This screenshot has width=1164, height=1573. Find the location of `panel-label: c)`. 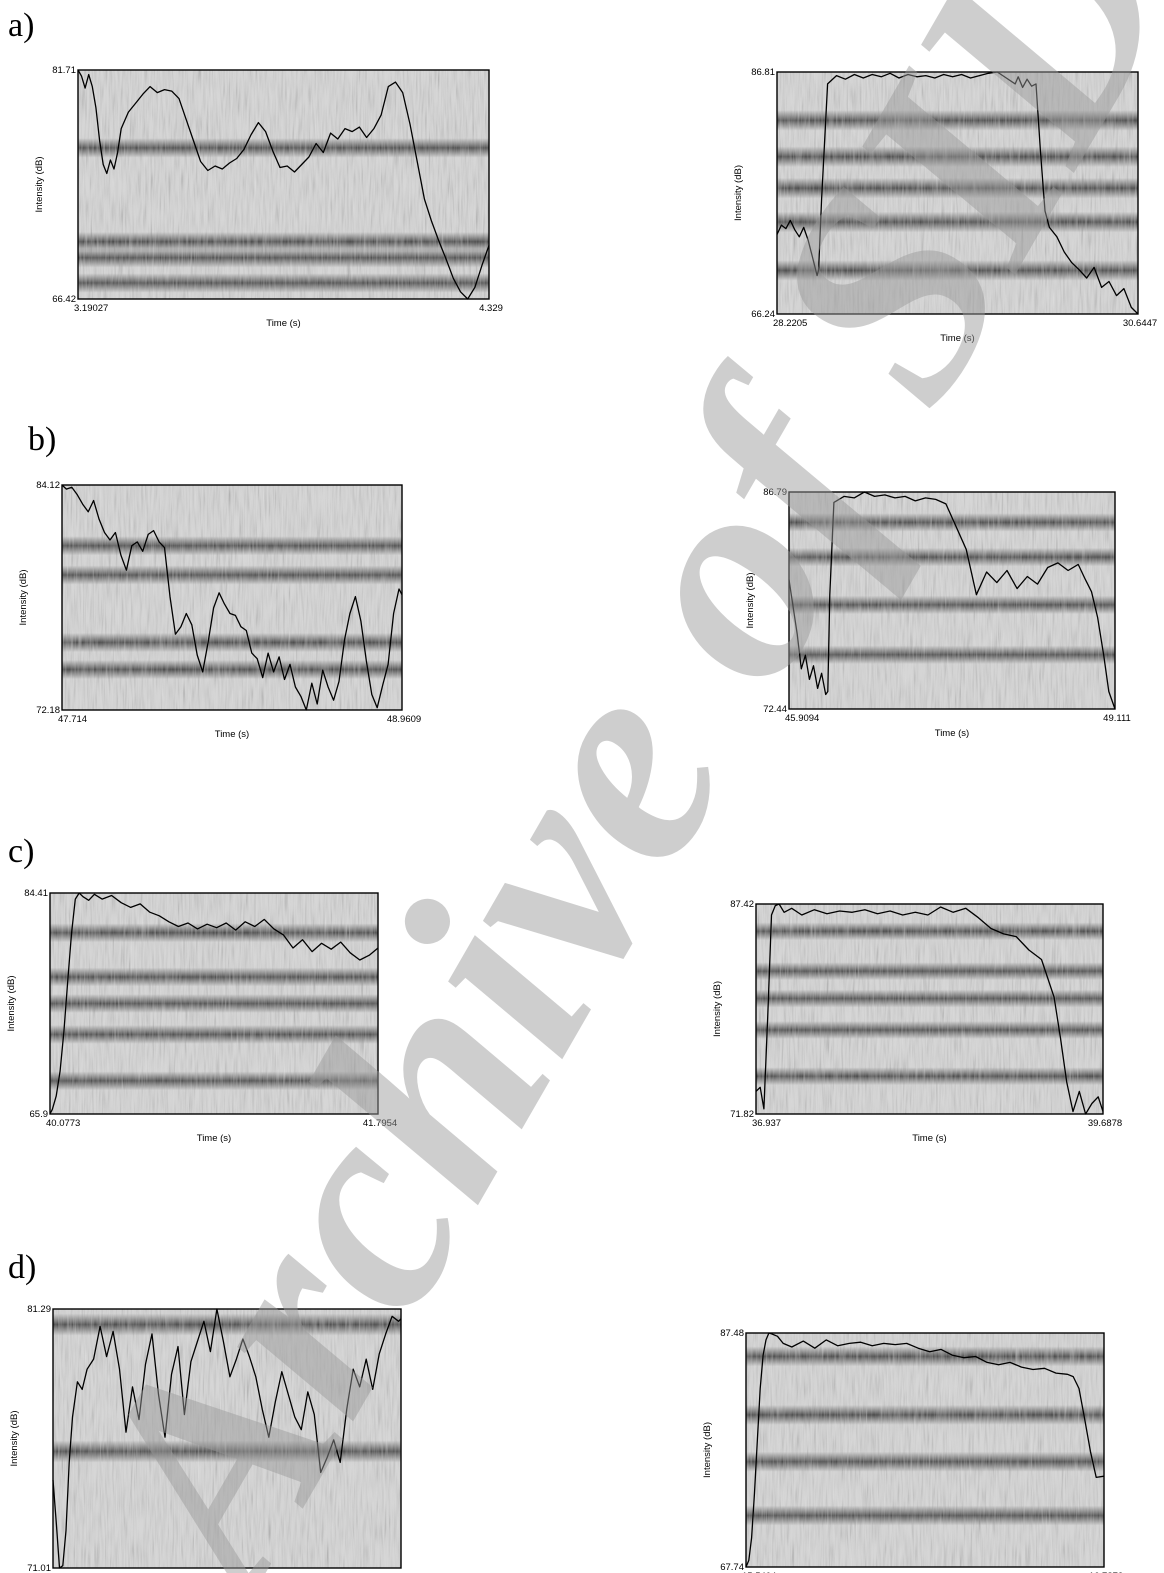

panel-label: c) is located at coordinates (21, 851).